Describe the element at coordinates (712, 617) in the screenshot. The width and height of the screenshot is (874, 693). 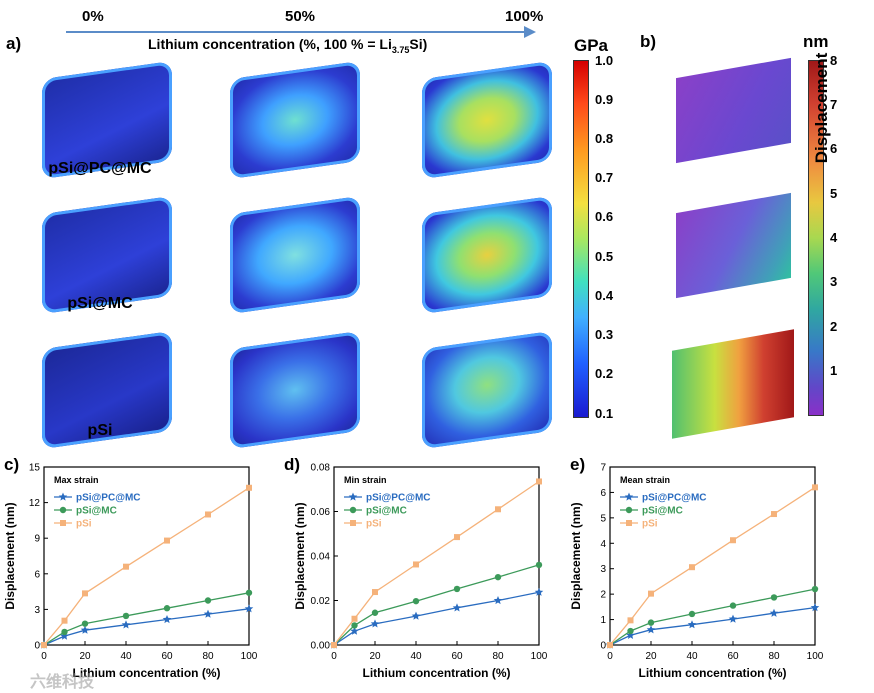
I see `series-line` at that location.